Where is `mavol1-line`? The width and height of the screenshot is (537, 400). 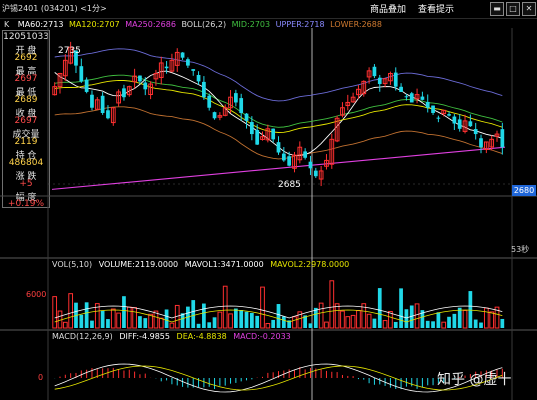 mavol1-line is located at coordinates (278, 312).